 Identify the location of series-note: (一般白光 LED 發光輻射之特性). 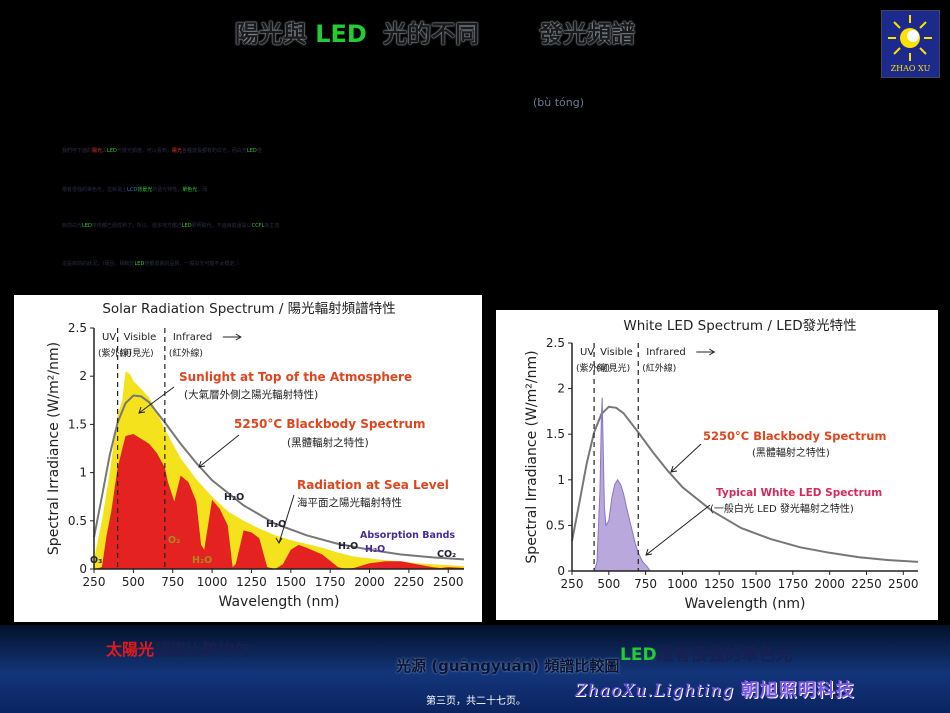
(782, 508).